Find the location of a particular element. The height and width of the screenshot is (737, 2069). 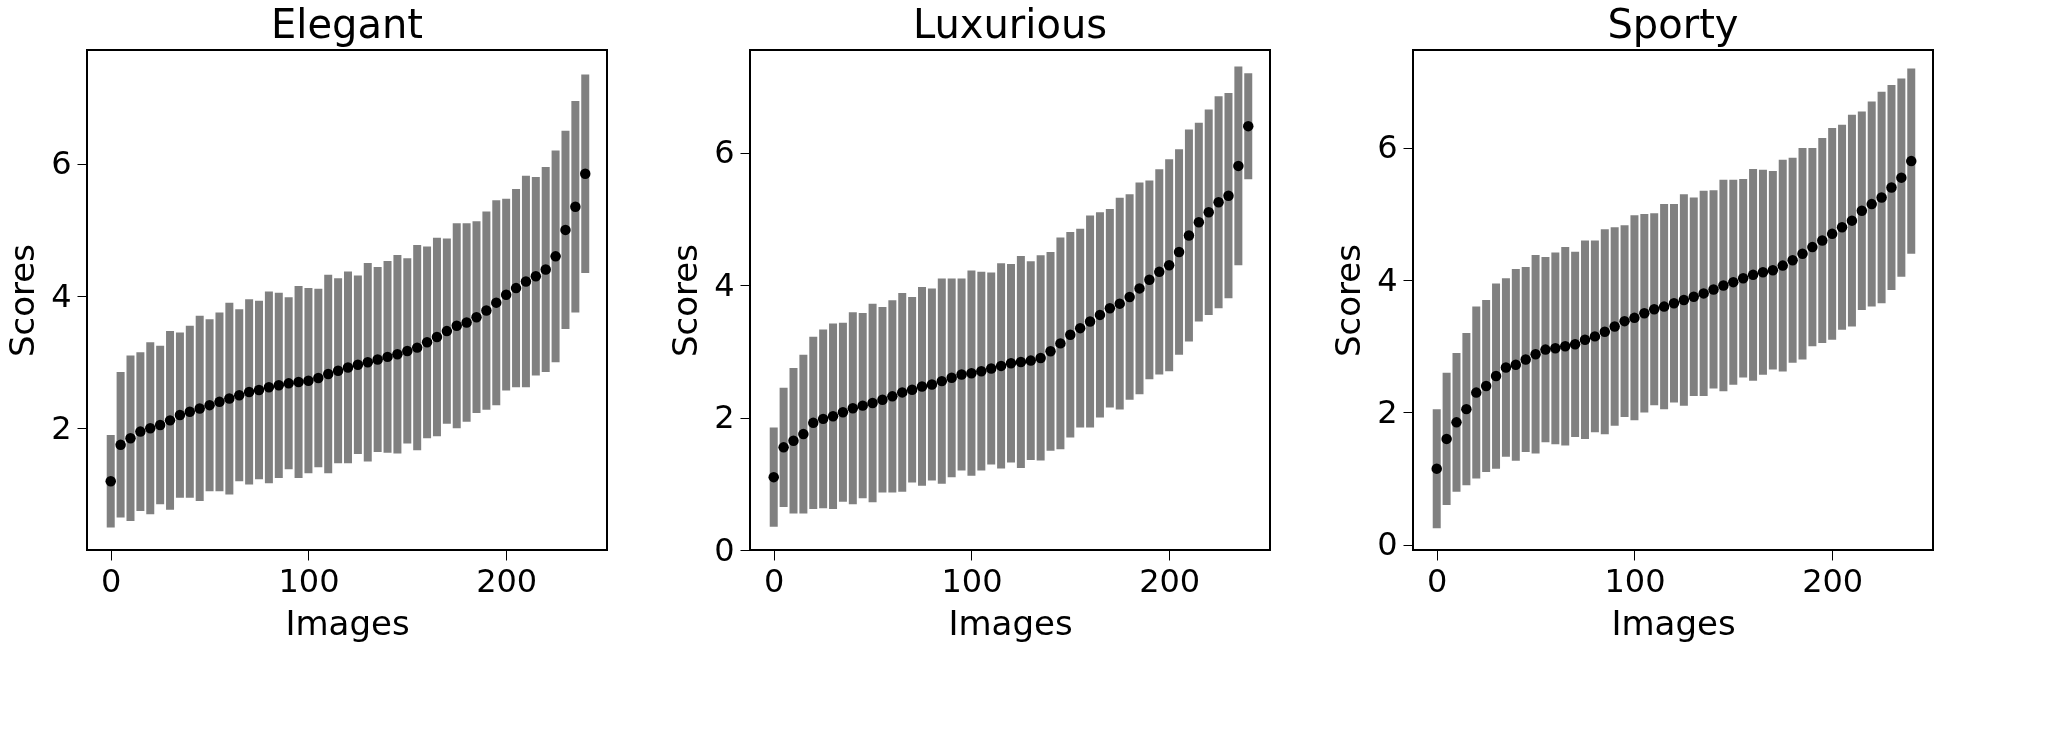

chart-title: Luxurious is located at coordinates (1010, 24).